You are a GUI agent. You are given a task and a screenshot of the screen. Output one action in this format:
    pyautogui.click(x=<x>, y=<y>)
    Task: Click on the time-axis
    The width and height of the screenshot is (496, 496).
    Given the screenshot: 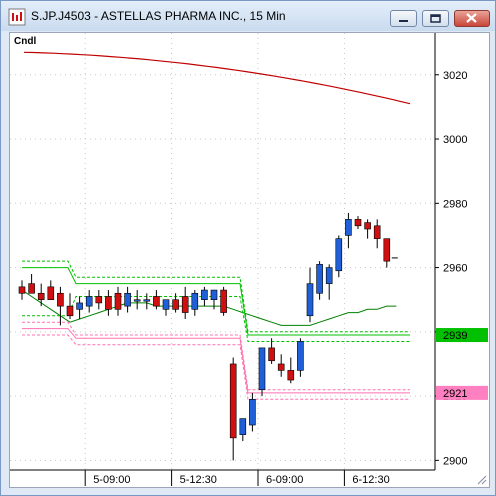 What is the action you would take?
    pyautogui.click(x=249, y=478)
    